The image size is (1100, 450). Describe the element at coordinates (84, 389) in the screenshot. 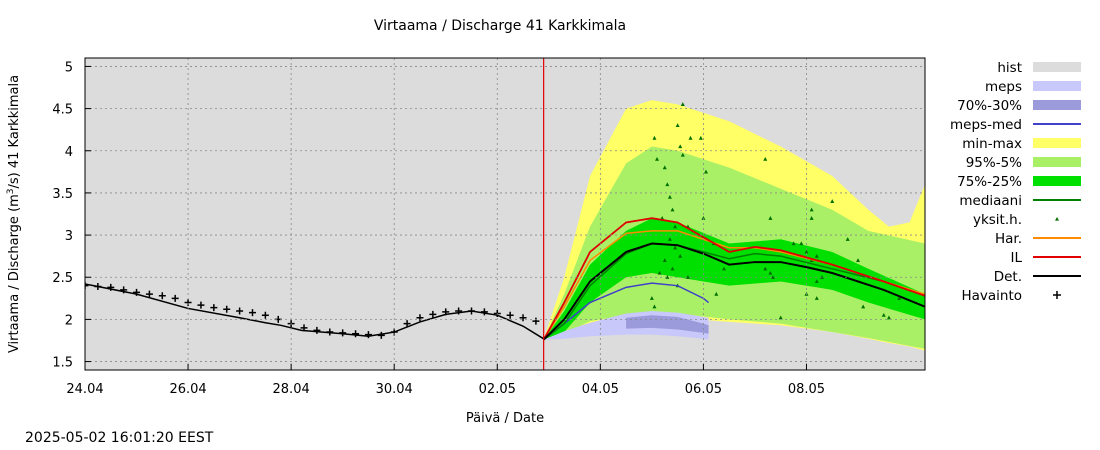

I see `x-tick-label: 24.04` at that location.